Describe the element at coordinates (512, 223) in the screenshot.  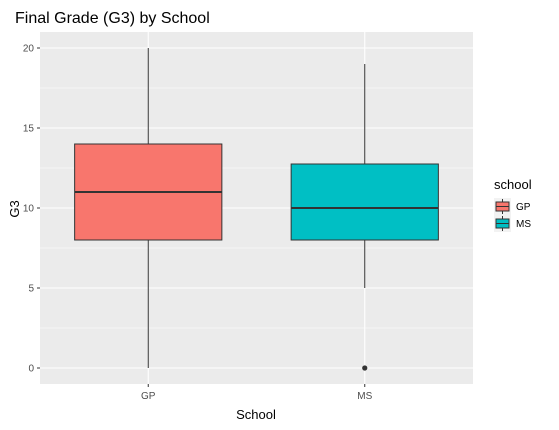
I see `legend-item-ms: MS` at that location.